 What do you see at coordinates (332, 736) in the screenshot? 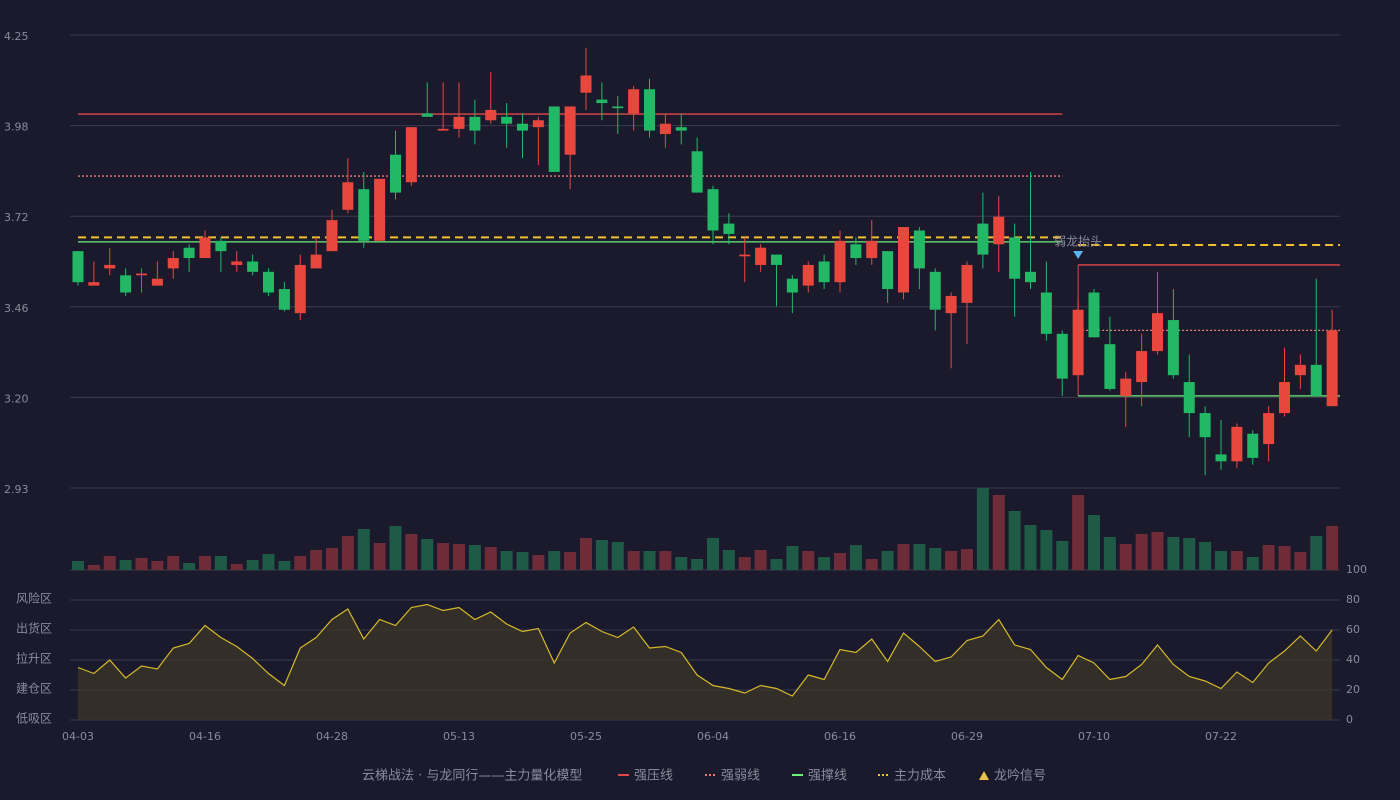
I see `x-tick-label: 04-28` at bounding box center [332, 736].